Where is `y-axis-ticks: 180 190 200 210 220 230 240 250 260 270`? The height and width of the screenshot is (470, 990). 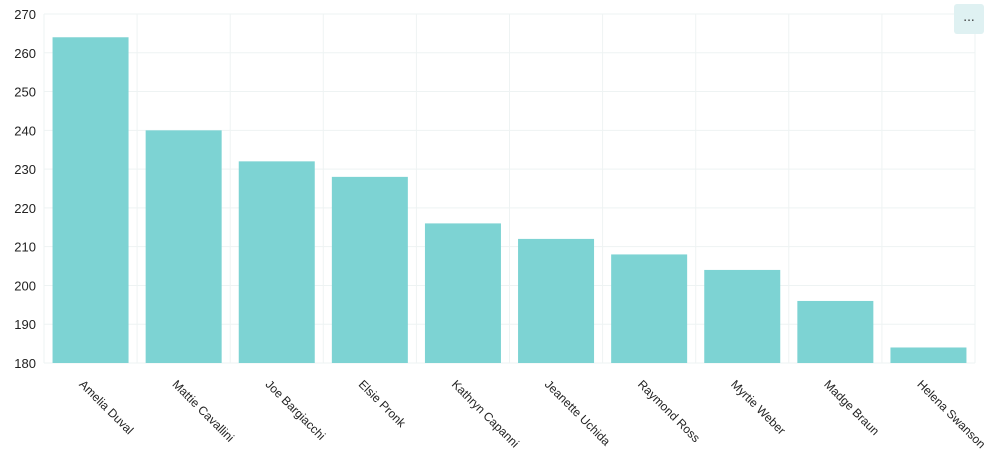
y-axis-ticks: 180 190 200 210 220 230 240 250 260 270 is located at coordinates (25, 189).